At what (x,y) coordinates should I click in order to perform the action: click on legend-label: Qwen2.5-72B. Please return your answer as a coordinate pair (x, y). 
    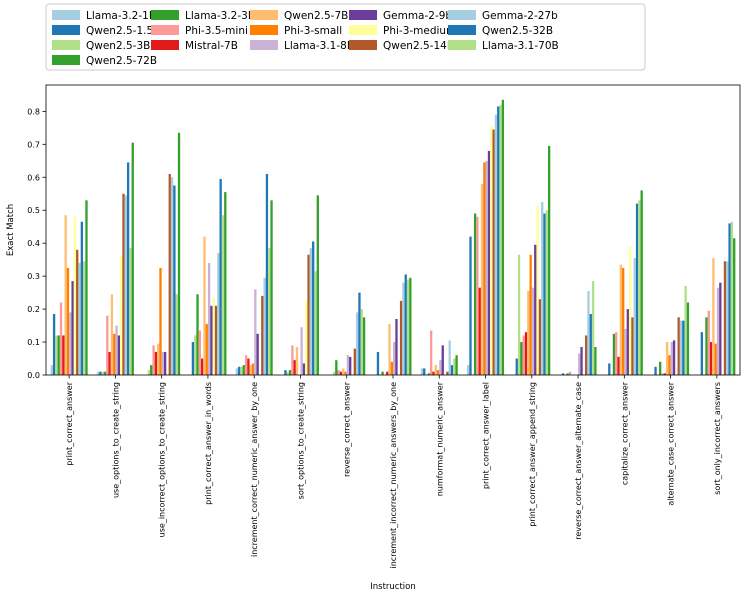
    Looking at the image, I should click on (121, 61).